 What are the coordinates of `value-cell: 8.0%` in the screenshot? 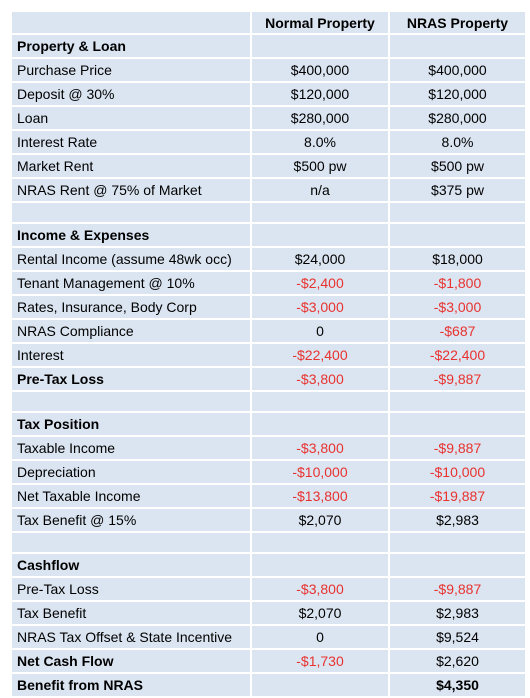 It's located at (320, 142).